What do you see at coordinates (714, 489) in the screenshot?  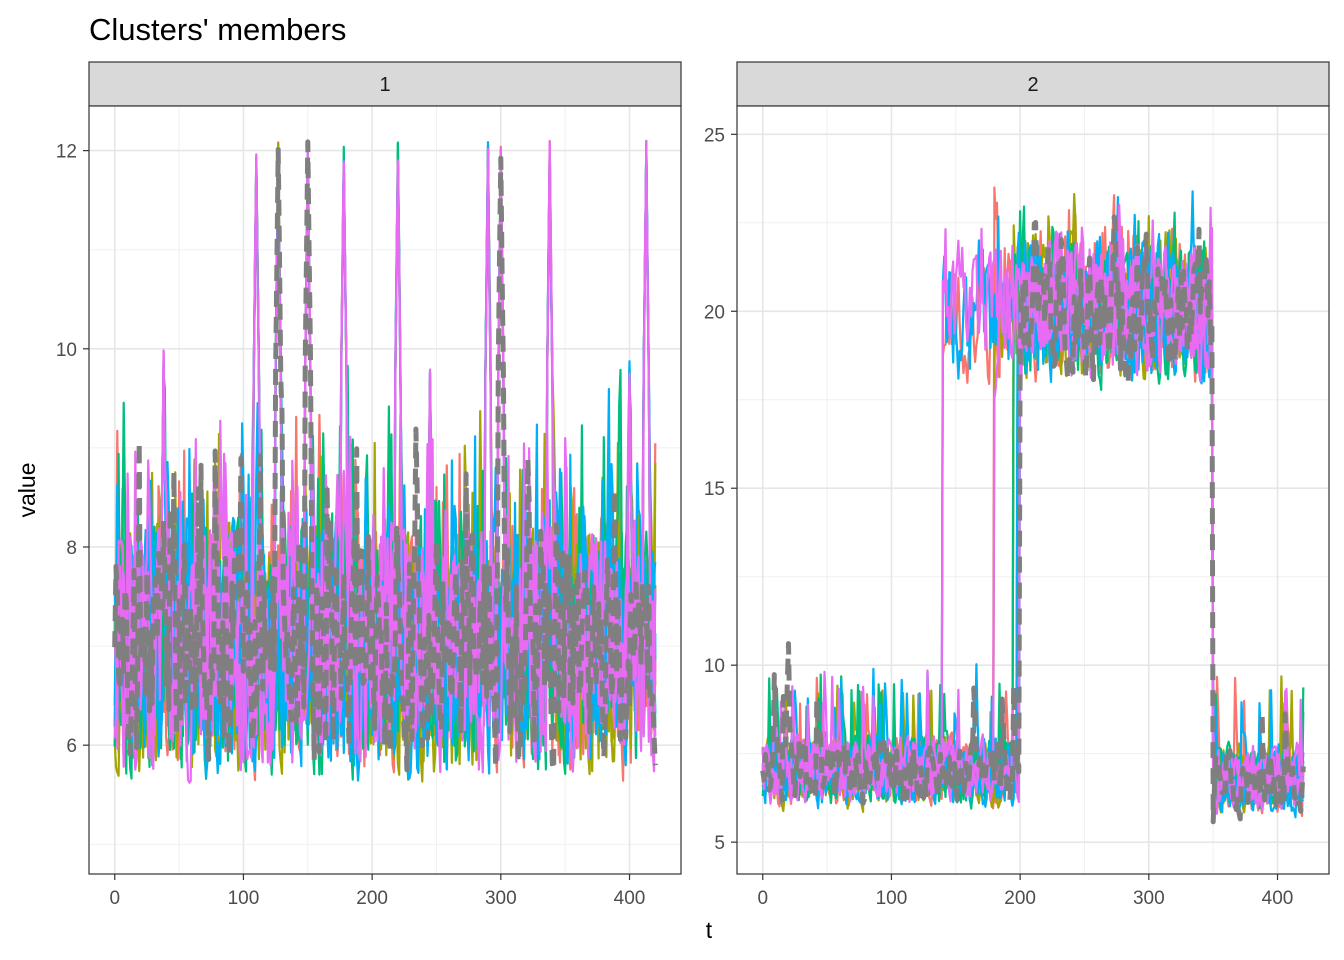 I see `y-tick-label: 15` at bounding box center [714, 489].